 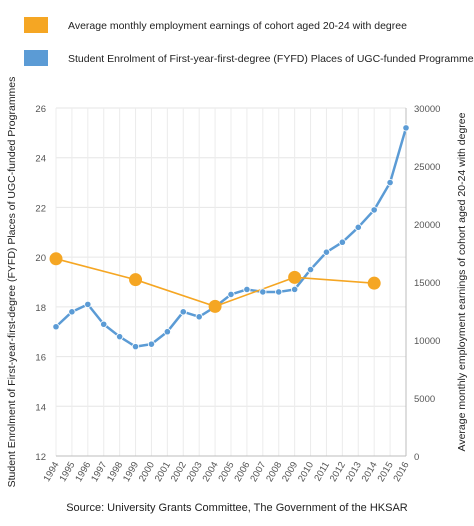 I want to click on x-tick-label: 1994, so click(x=52, y=472).